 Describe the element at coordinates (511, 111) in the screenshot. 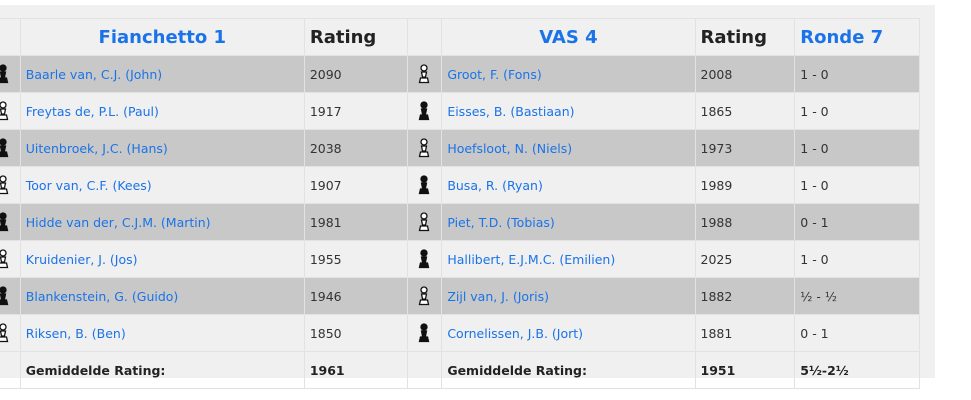

I see `player-link: Eisses, B. (Bastiaan)` at that location.